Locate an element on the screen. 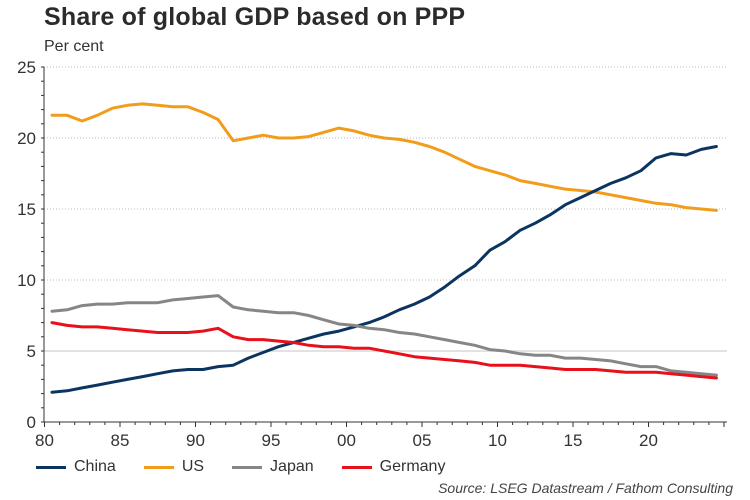 This screenshot has height=500, width=750. legend-swatch-china is located at coordinates (51, 467).